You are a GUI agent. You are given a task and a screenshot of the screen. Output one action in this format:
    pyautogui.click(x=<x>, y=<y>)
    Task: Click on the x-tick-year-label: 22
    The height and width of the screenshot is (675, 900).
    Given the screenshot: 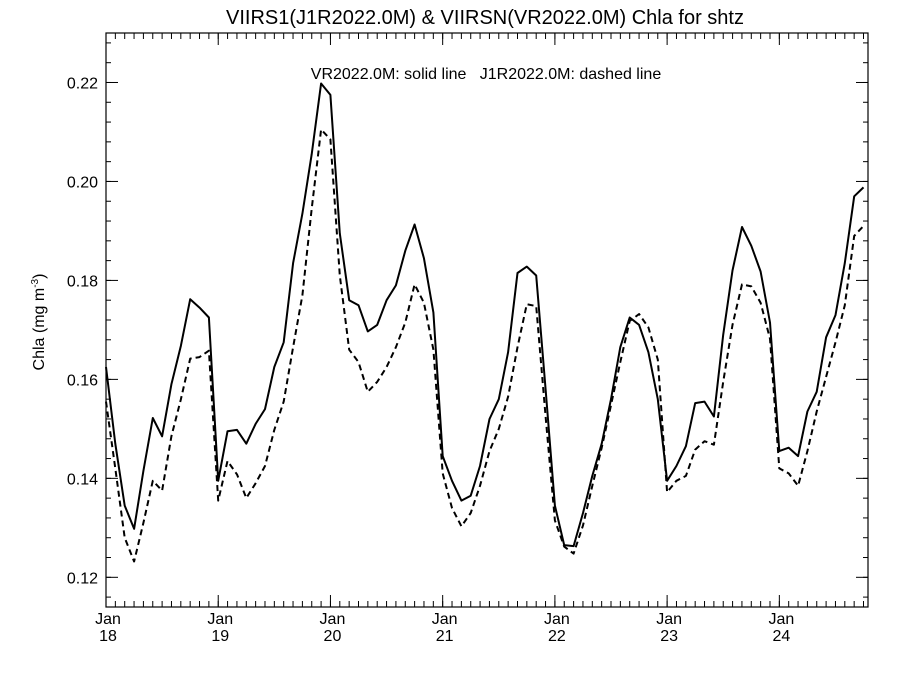 What is the action you would take?
    pyautogui.click(x=557, y=636)
    